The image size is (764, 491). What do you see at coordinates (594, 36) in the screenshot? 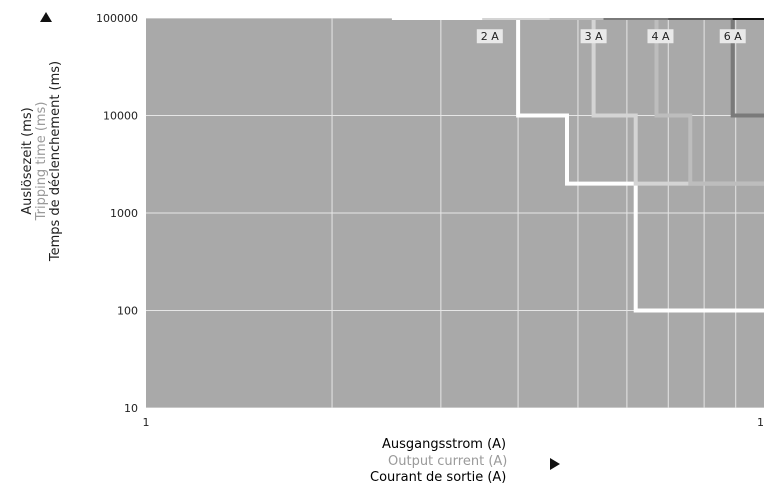
I see `series-label: 3 A` at bounding box center [594, 36].